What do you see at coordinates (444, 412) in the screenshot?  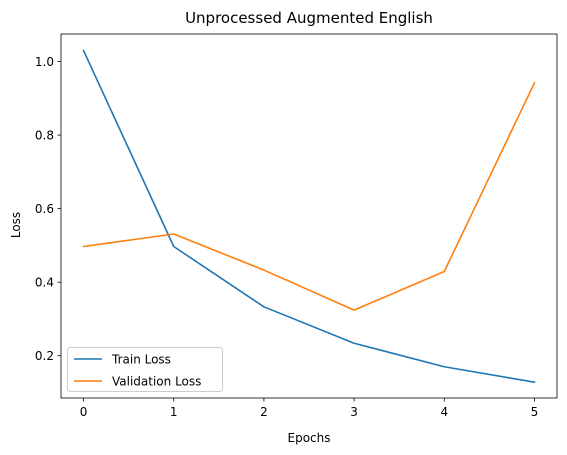 I see `x-tick-label: 4` at bounding box center [444, 412].